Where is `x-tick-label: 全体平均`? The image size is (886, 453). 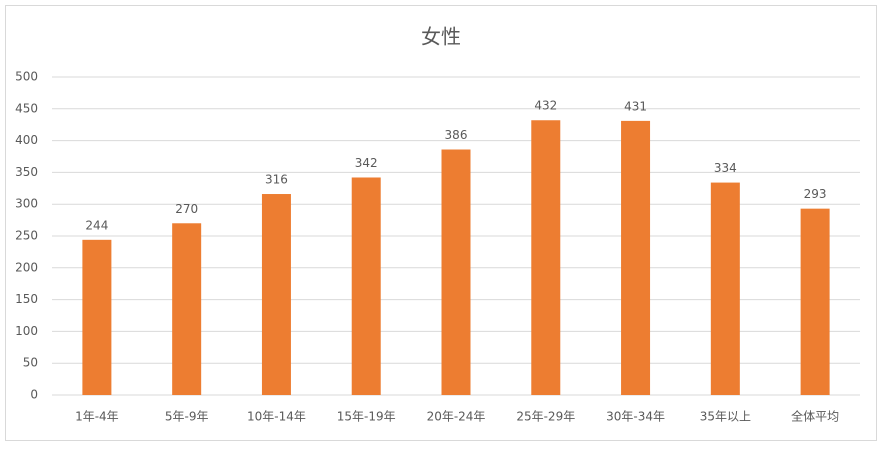
x-tick-label: 全体平均 is located at coordinates (815, 416).